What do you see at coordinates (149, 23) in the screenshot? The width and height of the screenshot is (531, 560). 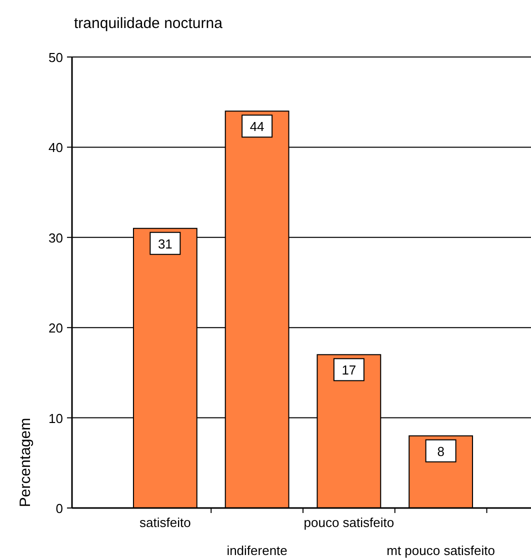 I see `chart-title: tranquilidade nocturna` at bounding box center [149, 23].